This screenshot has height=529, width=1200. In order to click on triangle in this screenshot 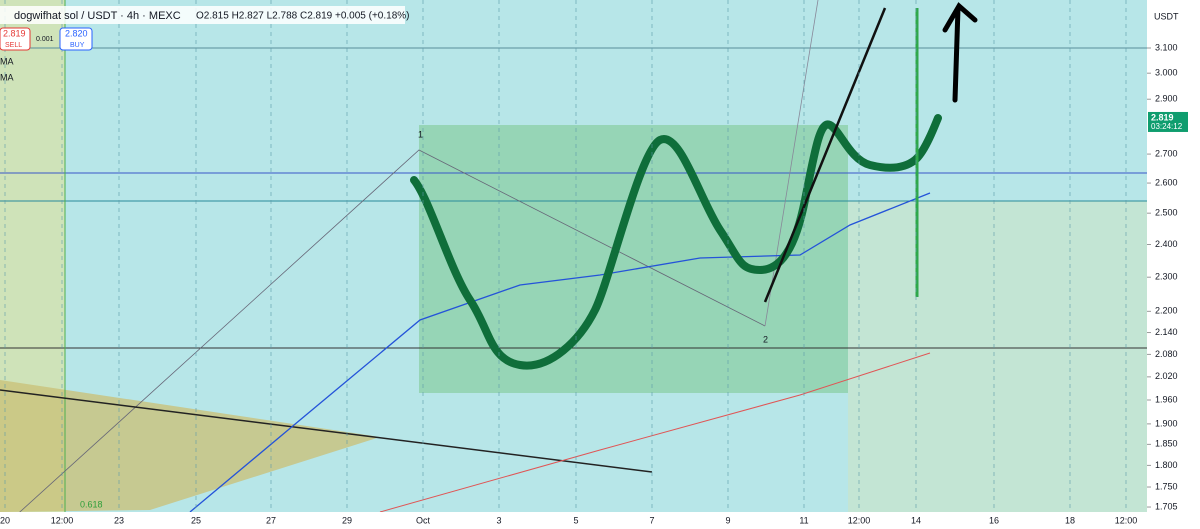, I will do `click(190, 446)`.